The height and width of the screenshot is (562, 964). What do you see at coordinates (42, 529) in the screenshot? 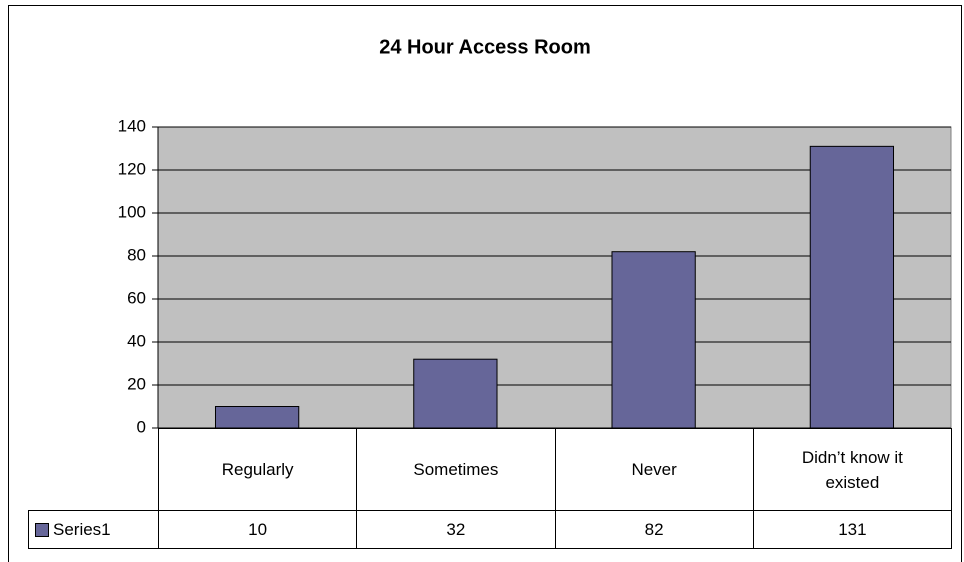
I see `legend-swatch` at bounding box center [42, 529].